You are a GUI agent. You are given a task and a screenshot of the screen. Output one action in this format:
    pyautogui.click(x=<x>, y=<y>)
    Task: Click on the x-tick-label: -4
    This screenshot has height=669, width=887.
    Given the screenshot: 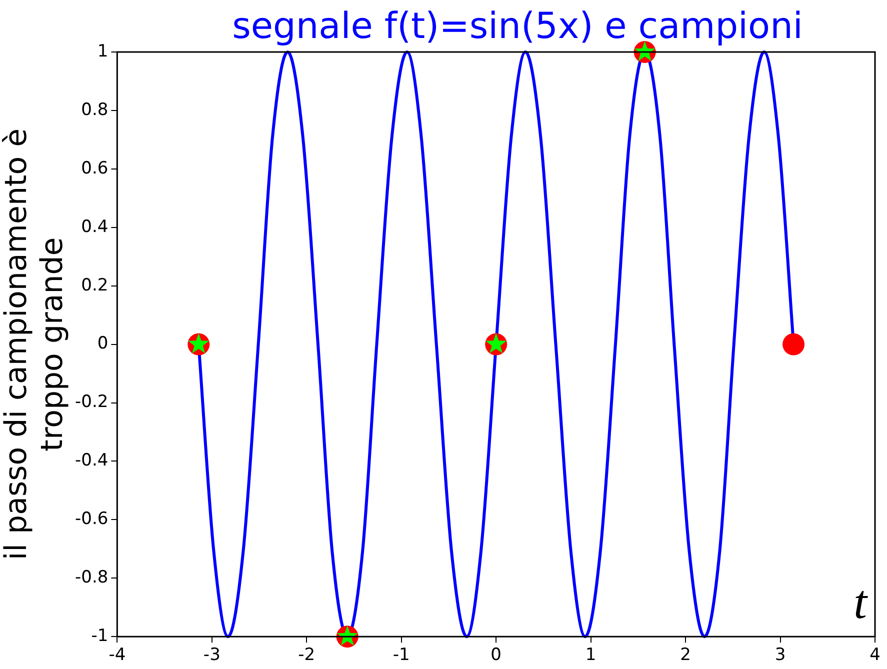 What is the action you would take?
    pyautogui.click(x=117, y=655)
    